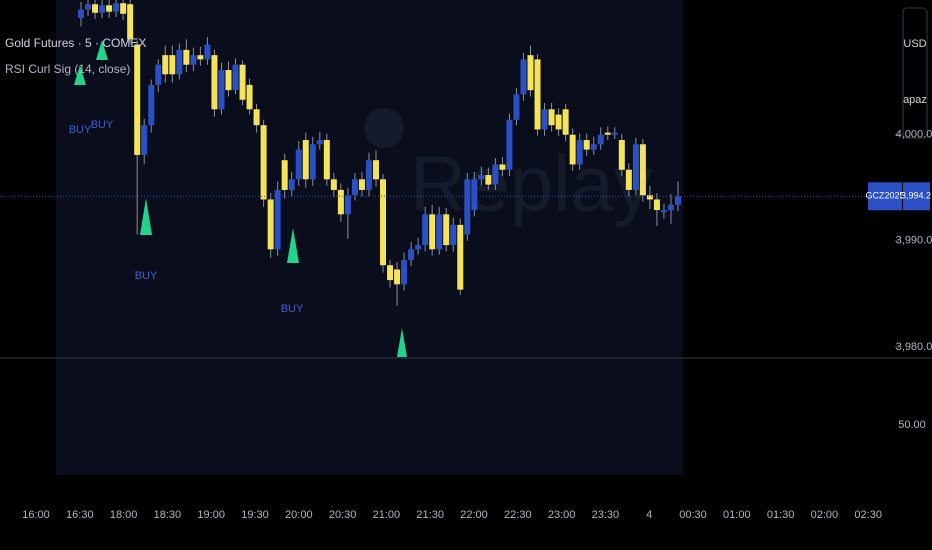  I want to click on x-tick-label: 00:30, so click(693, 515).